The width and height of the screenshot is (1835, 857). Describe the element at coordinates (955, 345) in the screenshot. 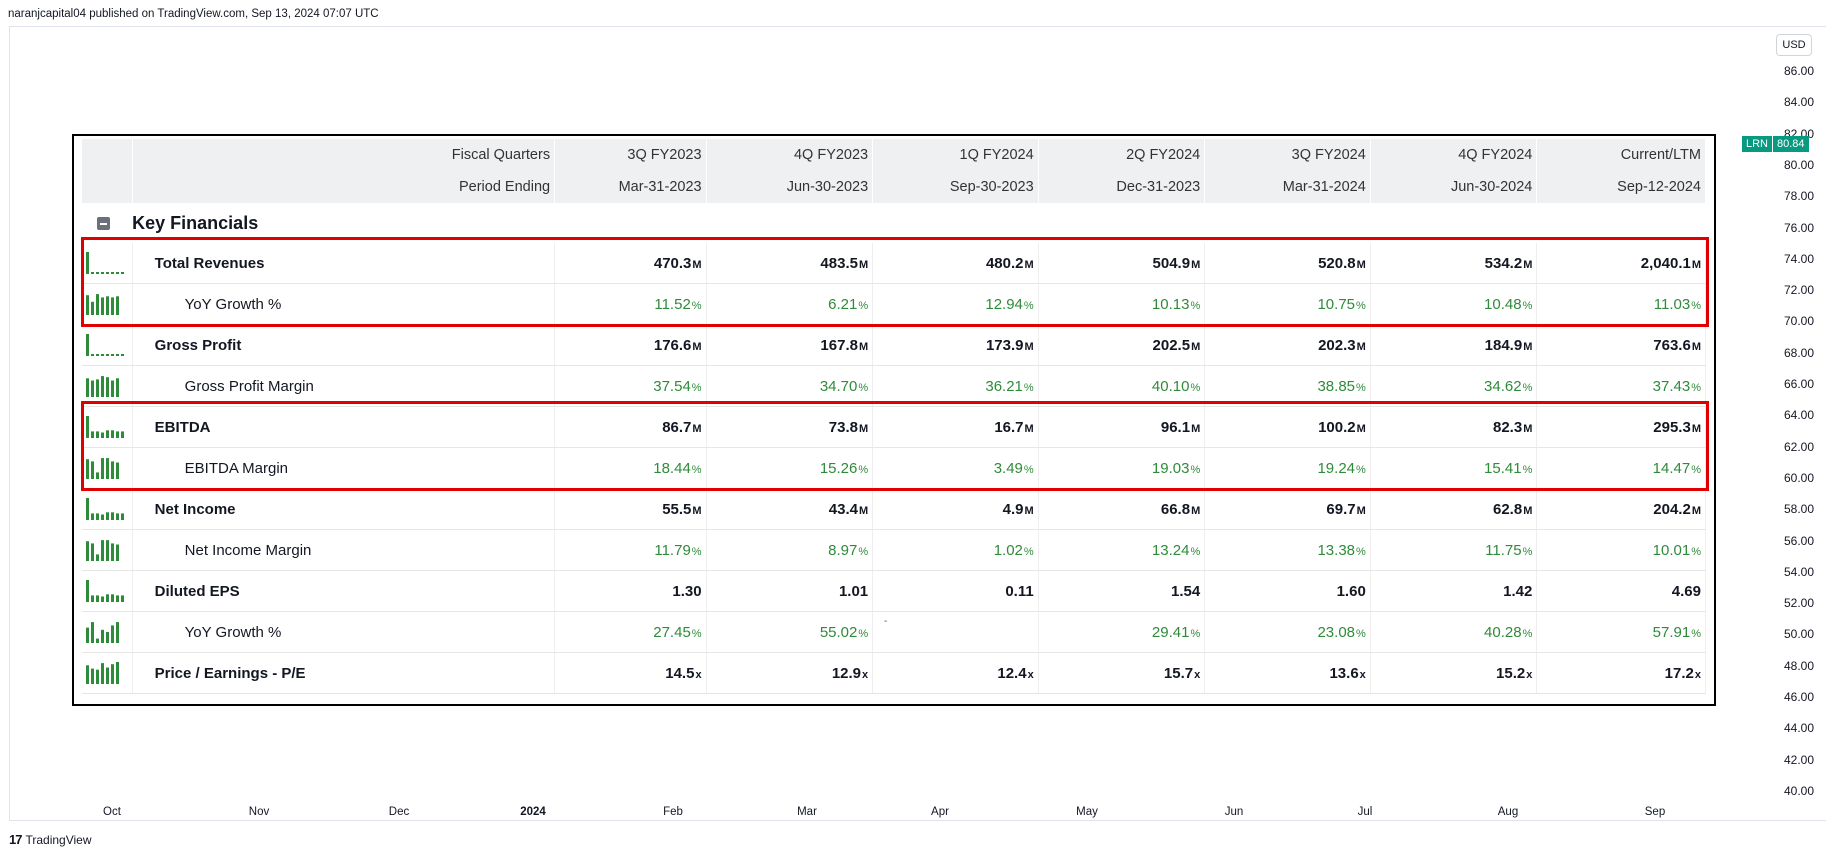

I see `value-cell: 173.9M` at that location.